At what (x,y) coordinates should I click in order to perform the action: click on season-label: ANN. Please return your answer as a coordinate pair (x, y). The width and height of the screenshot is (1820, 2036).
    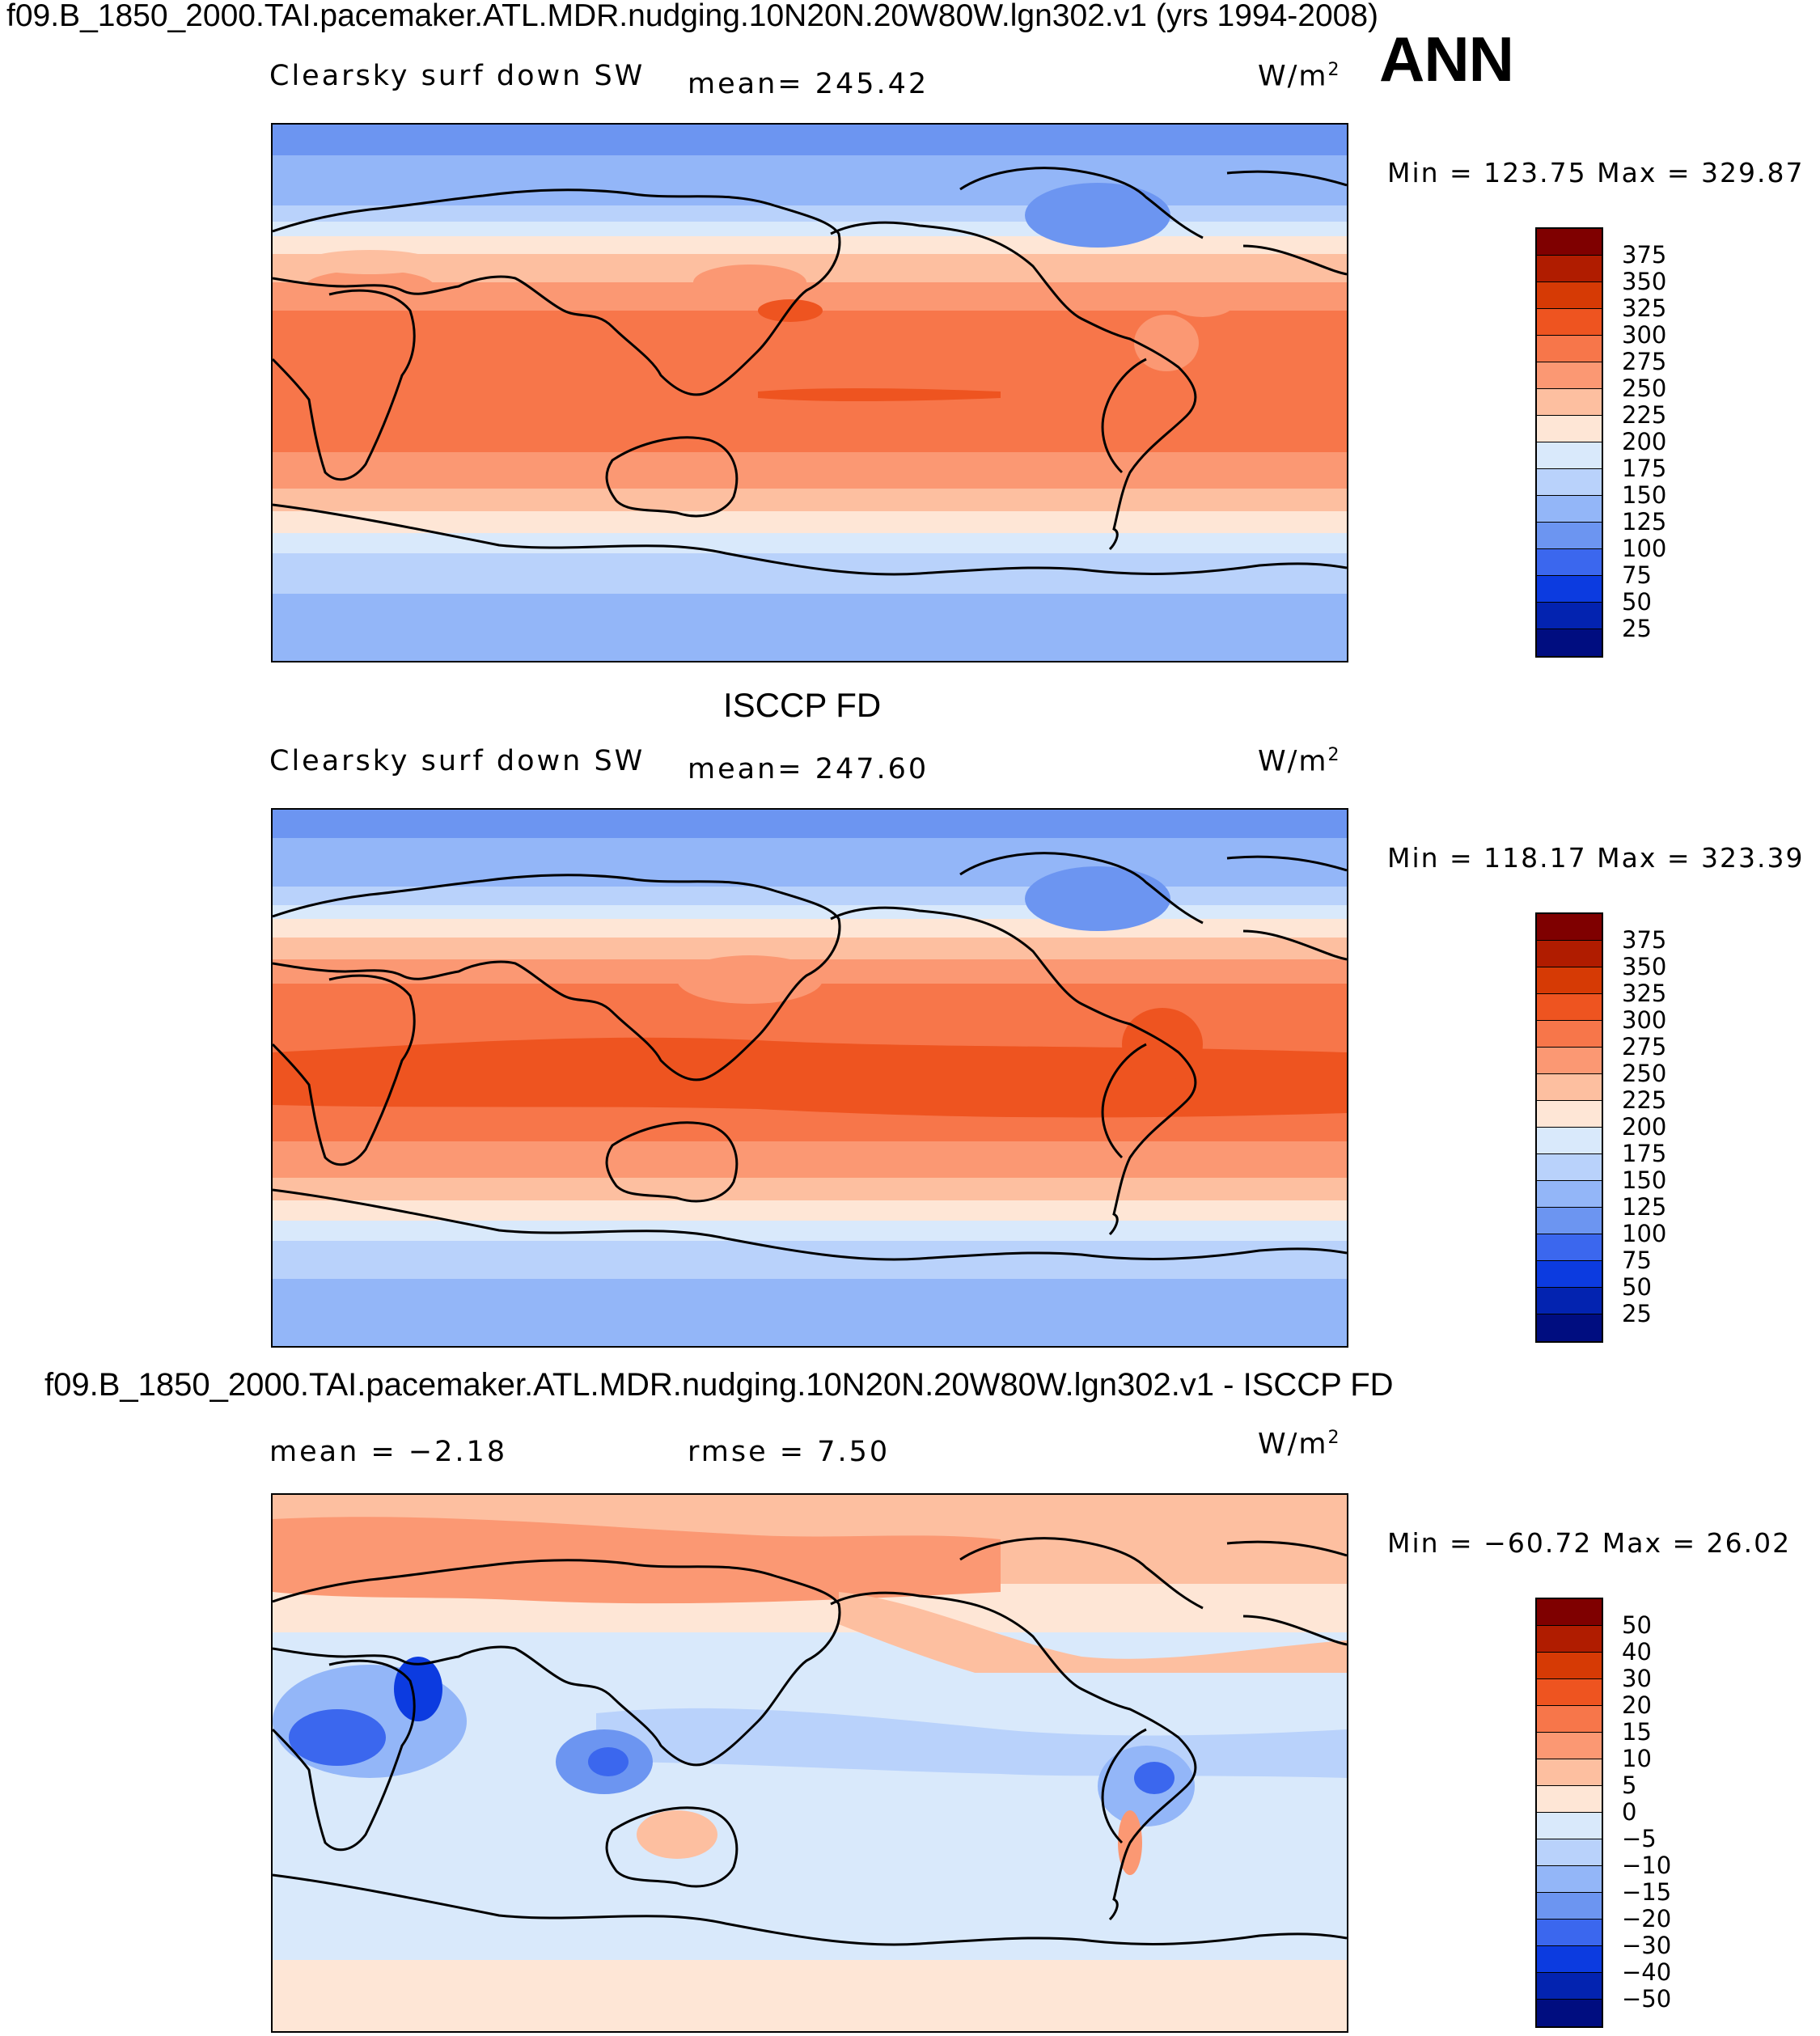
    Looking at the image, I should click on (1446, 59).